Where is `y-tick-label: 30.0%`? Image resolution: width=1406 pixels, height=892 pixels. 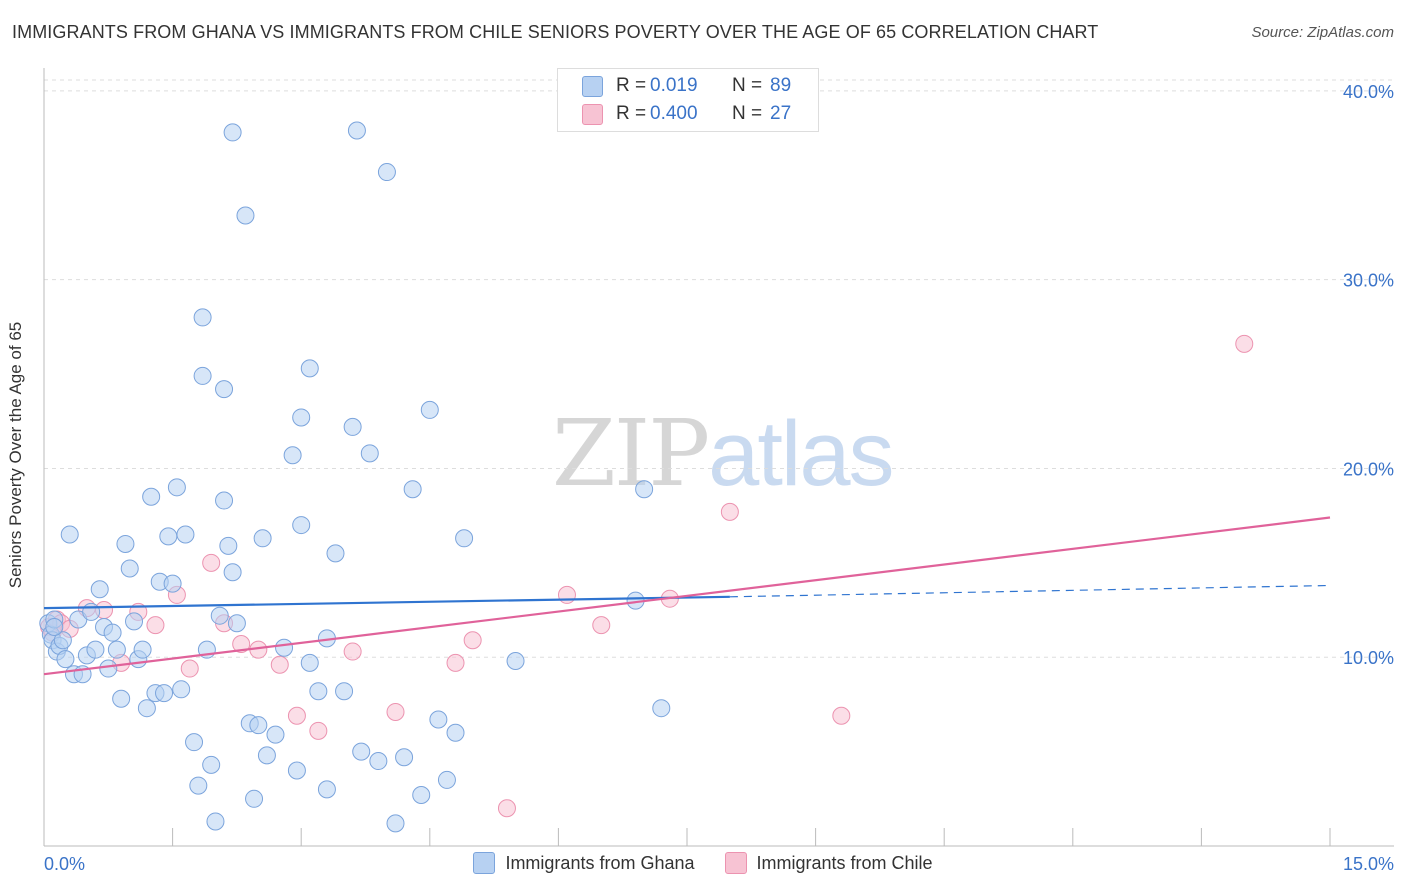 y-tick-label: 30.0% is located at coordinates (1368, 281).